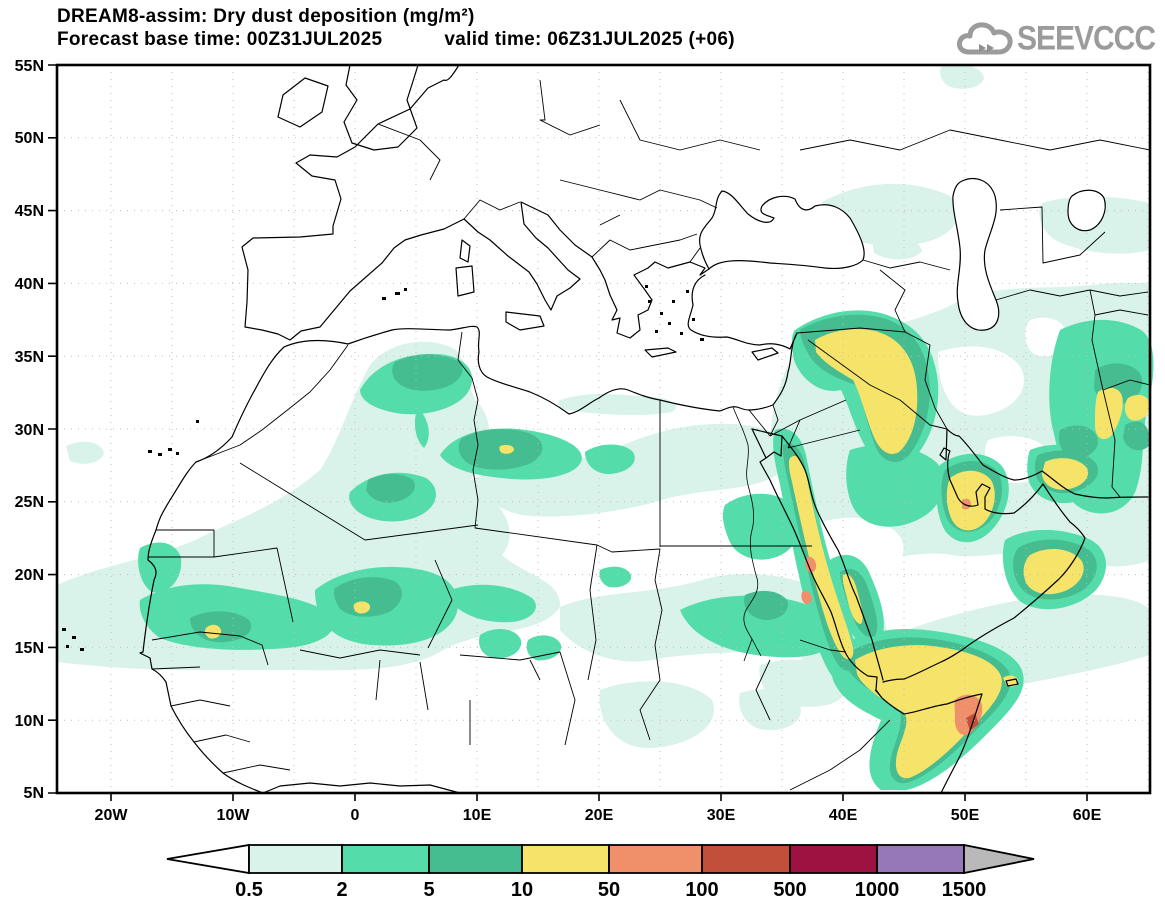  I want to click on legend-tick-label: 50, so click(609, 890).